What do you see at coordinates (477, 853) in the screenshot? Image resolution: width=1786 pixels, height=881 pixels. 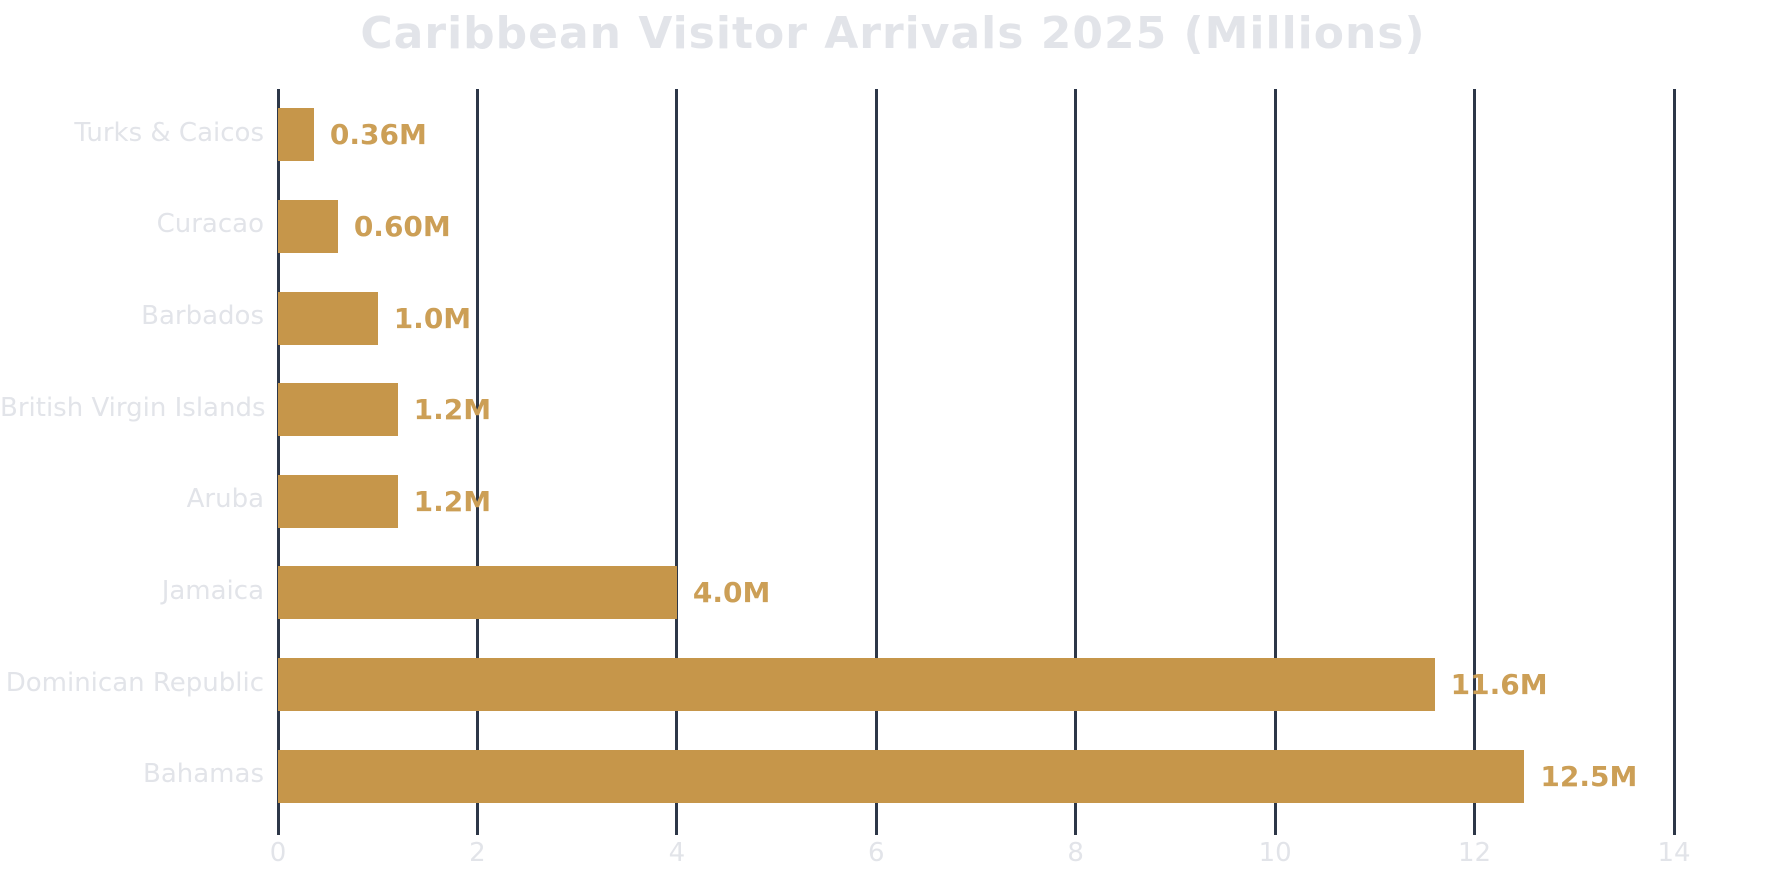 I see `x-tick-label-2: 2` at bounding box center [477, 853].